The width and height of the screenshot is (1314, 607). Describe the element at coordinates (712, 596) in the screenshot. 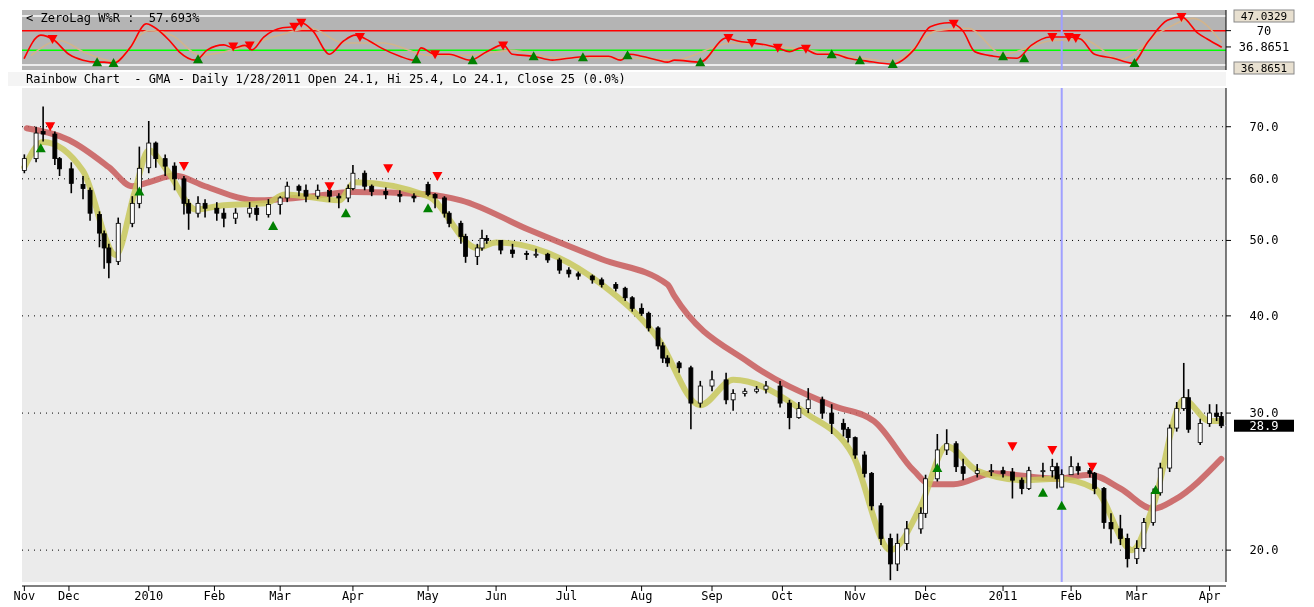

I see `x-tick-label: Sep` at that location.